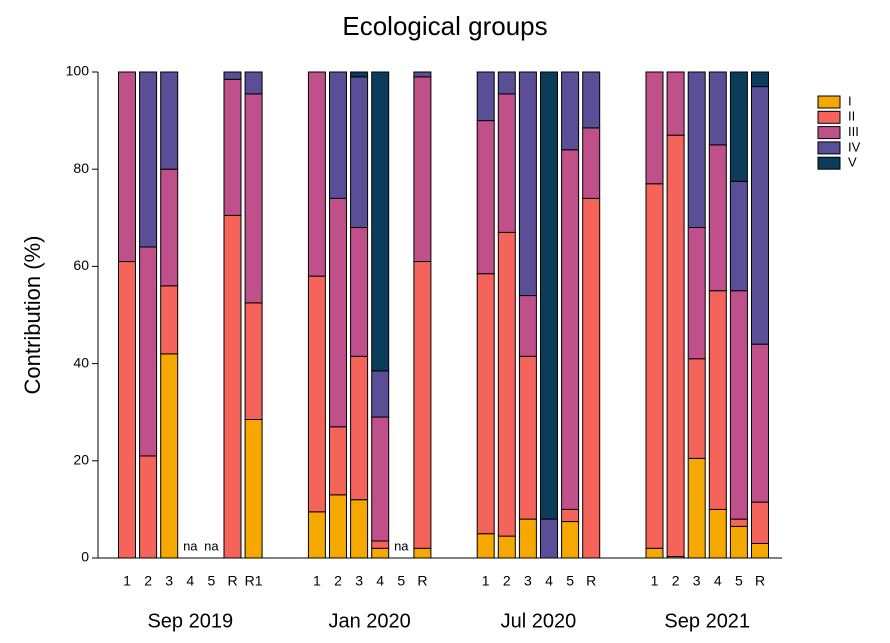 The height and width of the screenshot is (643, 890). I want to click on legend-label: V, so click(852, 162).